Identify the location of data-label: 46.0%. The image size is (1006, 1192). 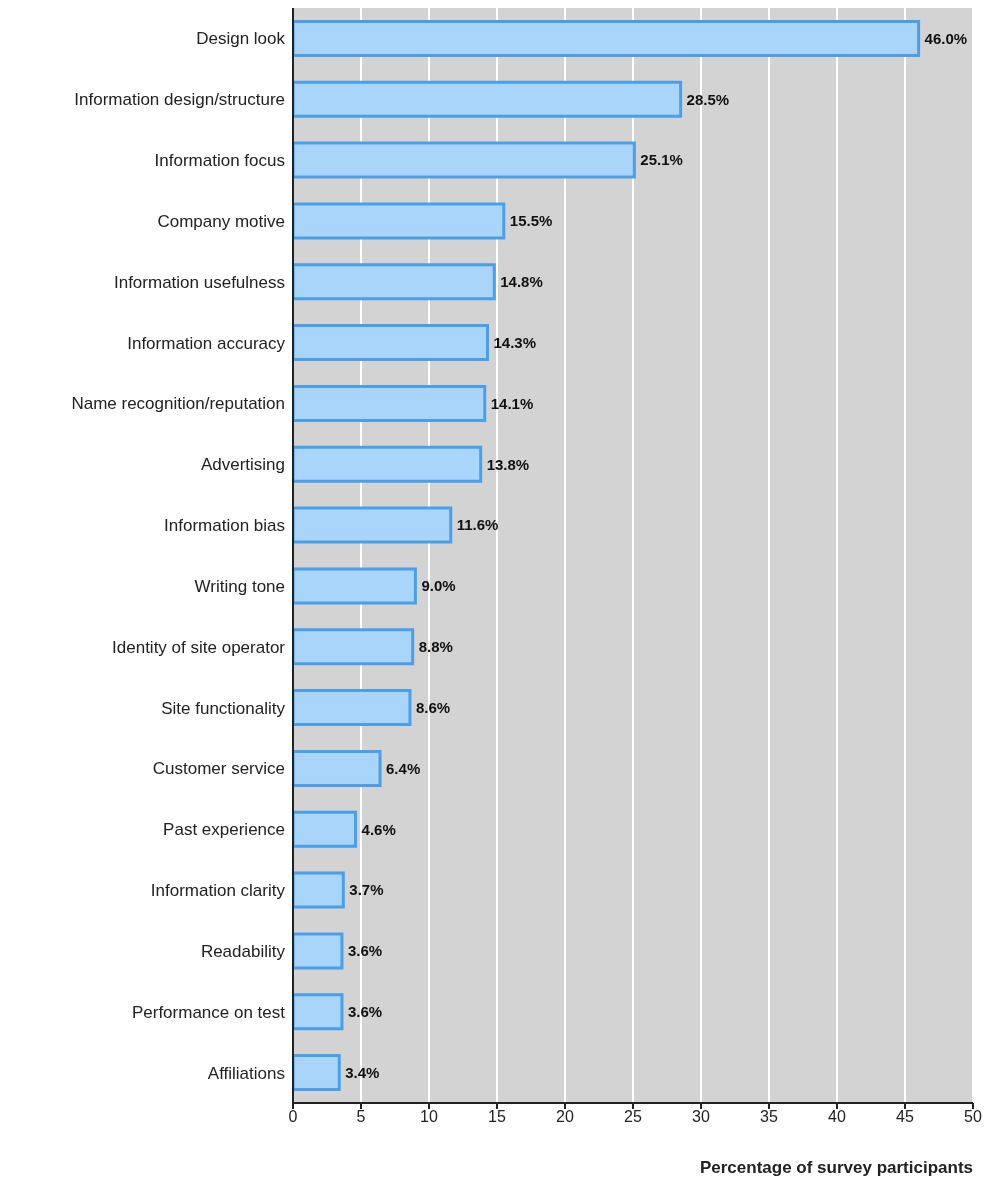
(946, 38).